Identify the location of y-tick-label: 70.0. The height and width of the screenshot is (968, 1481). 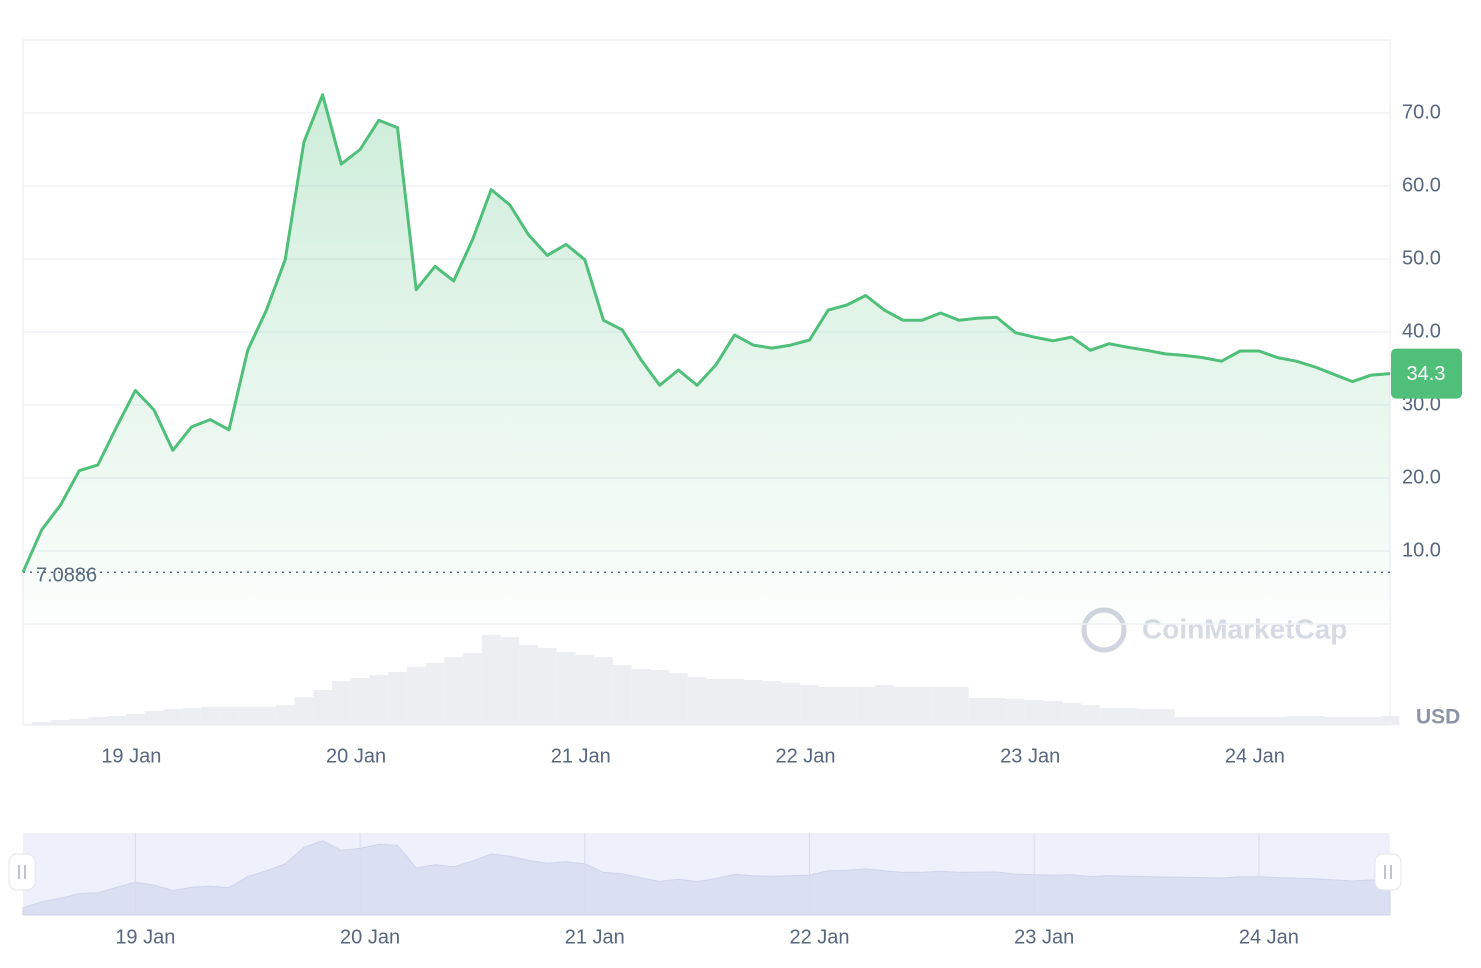
(1421, 112).